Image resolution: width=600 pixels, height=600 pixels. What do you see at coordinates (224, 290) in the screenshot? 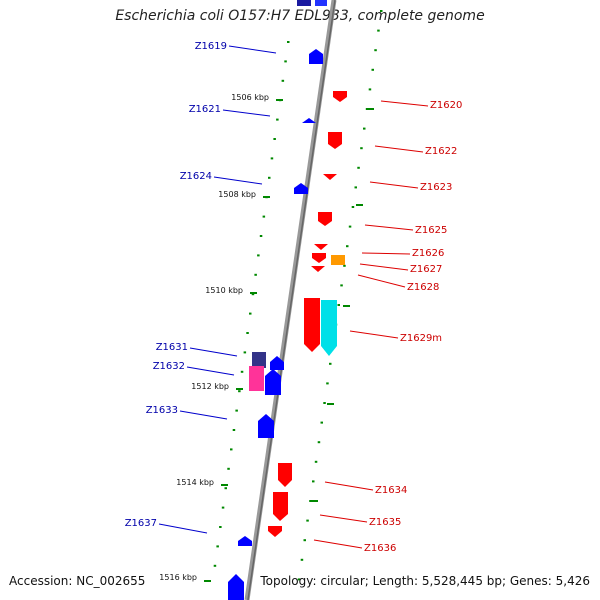
I see `scale-label: 1510 kbp` at bounding box center [224, 290].